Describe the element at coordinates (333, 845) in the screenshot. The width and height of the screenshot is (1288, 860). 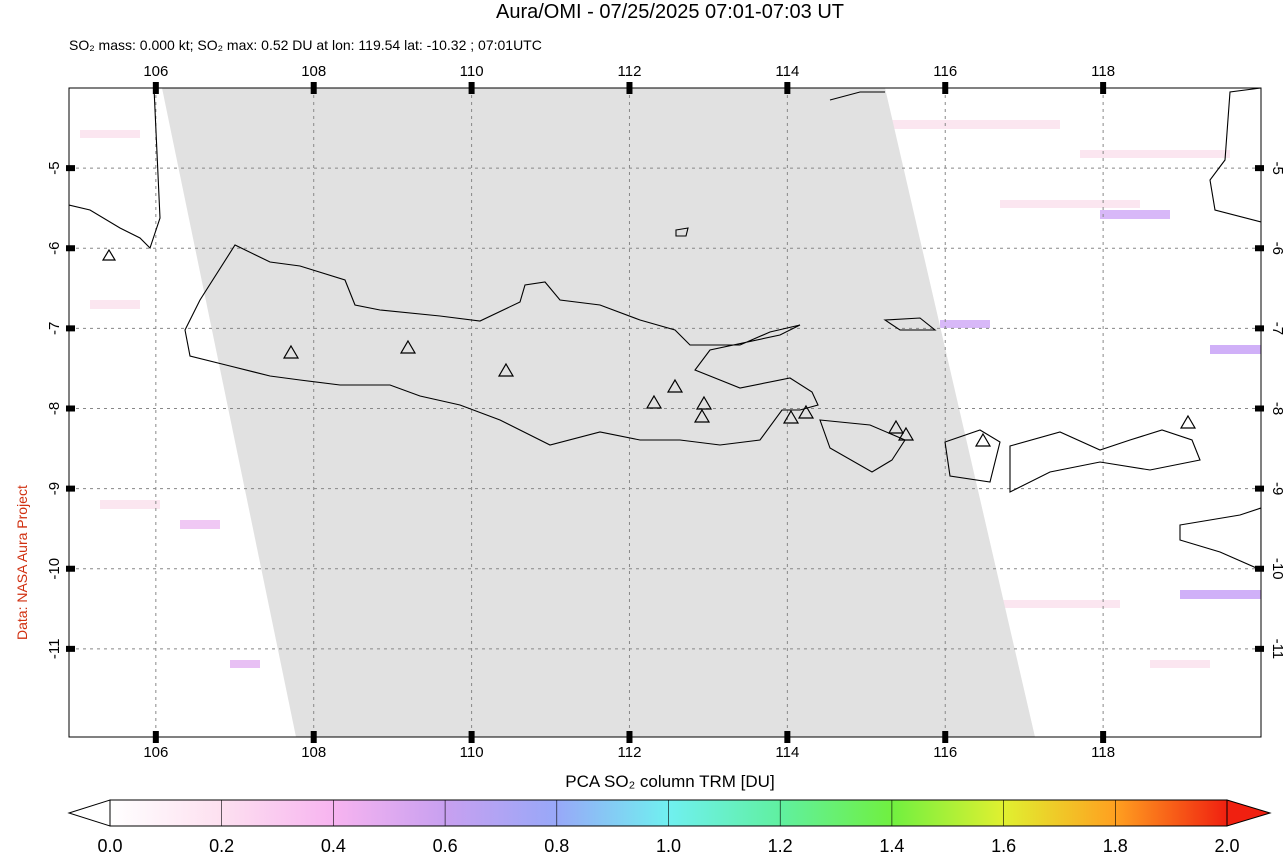
I see `colorbar-tick-label: 0.4` at that location.